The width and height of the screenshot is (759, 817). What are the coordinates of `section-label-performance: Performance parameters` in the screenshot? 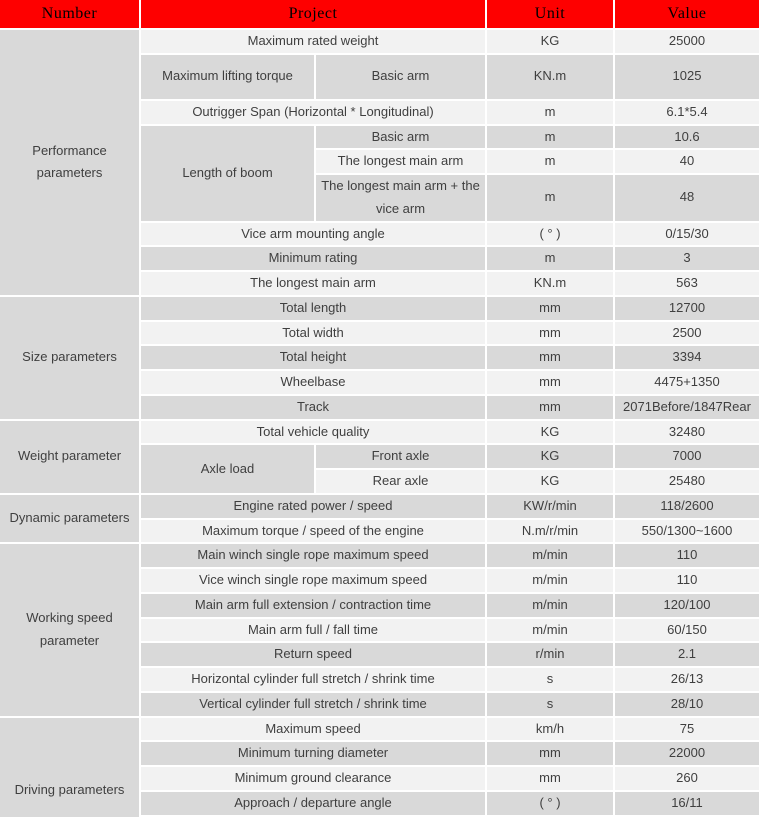 It's located at (69, 162).